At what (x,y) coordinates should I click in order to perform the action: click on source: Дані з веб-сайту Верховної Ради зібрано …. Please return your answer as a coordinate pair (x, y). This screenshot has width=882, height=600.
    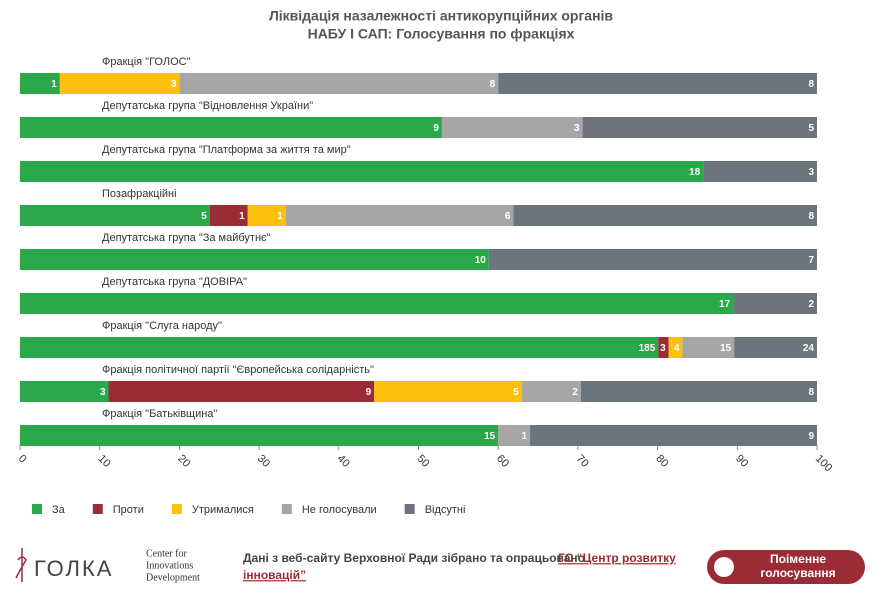
    Looking at the image, I should click on (414, 558).